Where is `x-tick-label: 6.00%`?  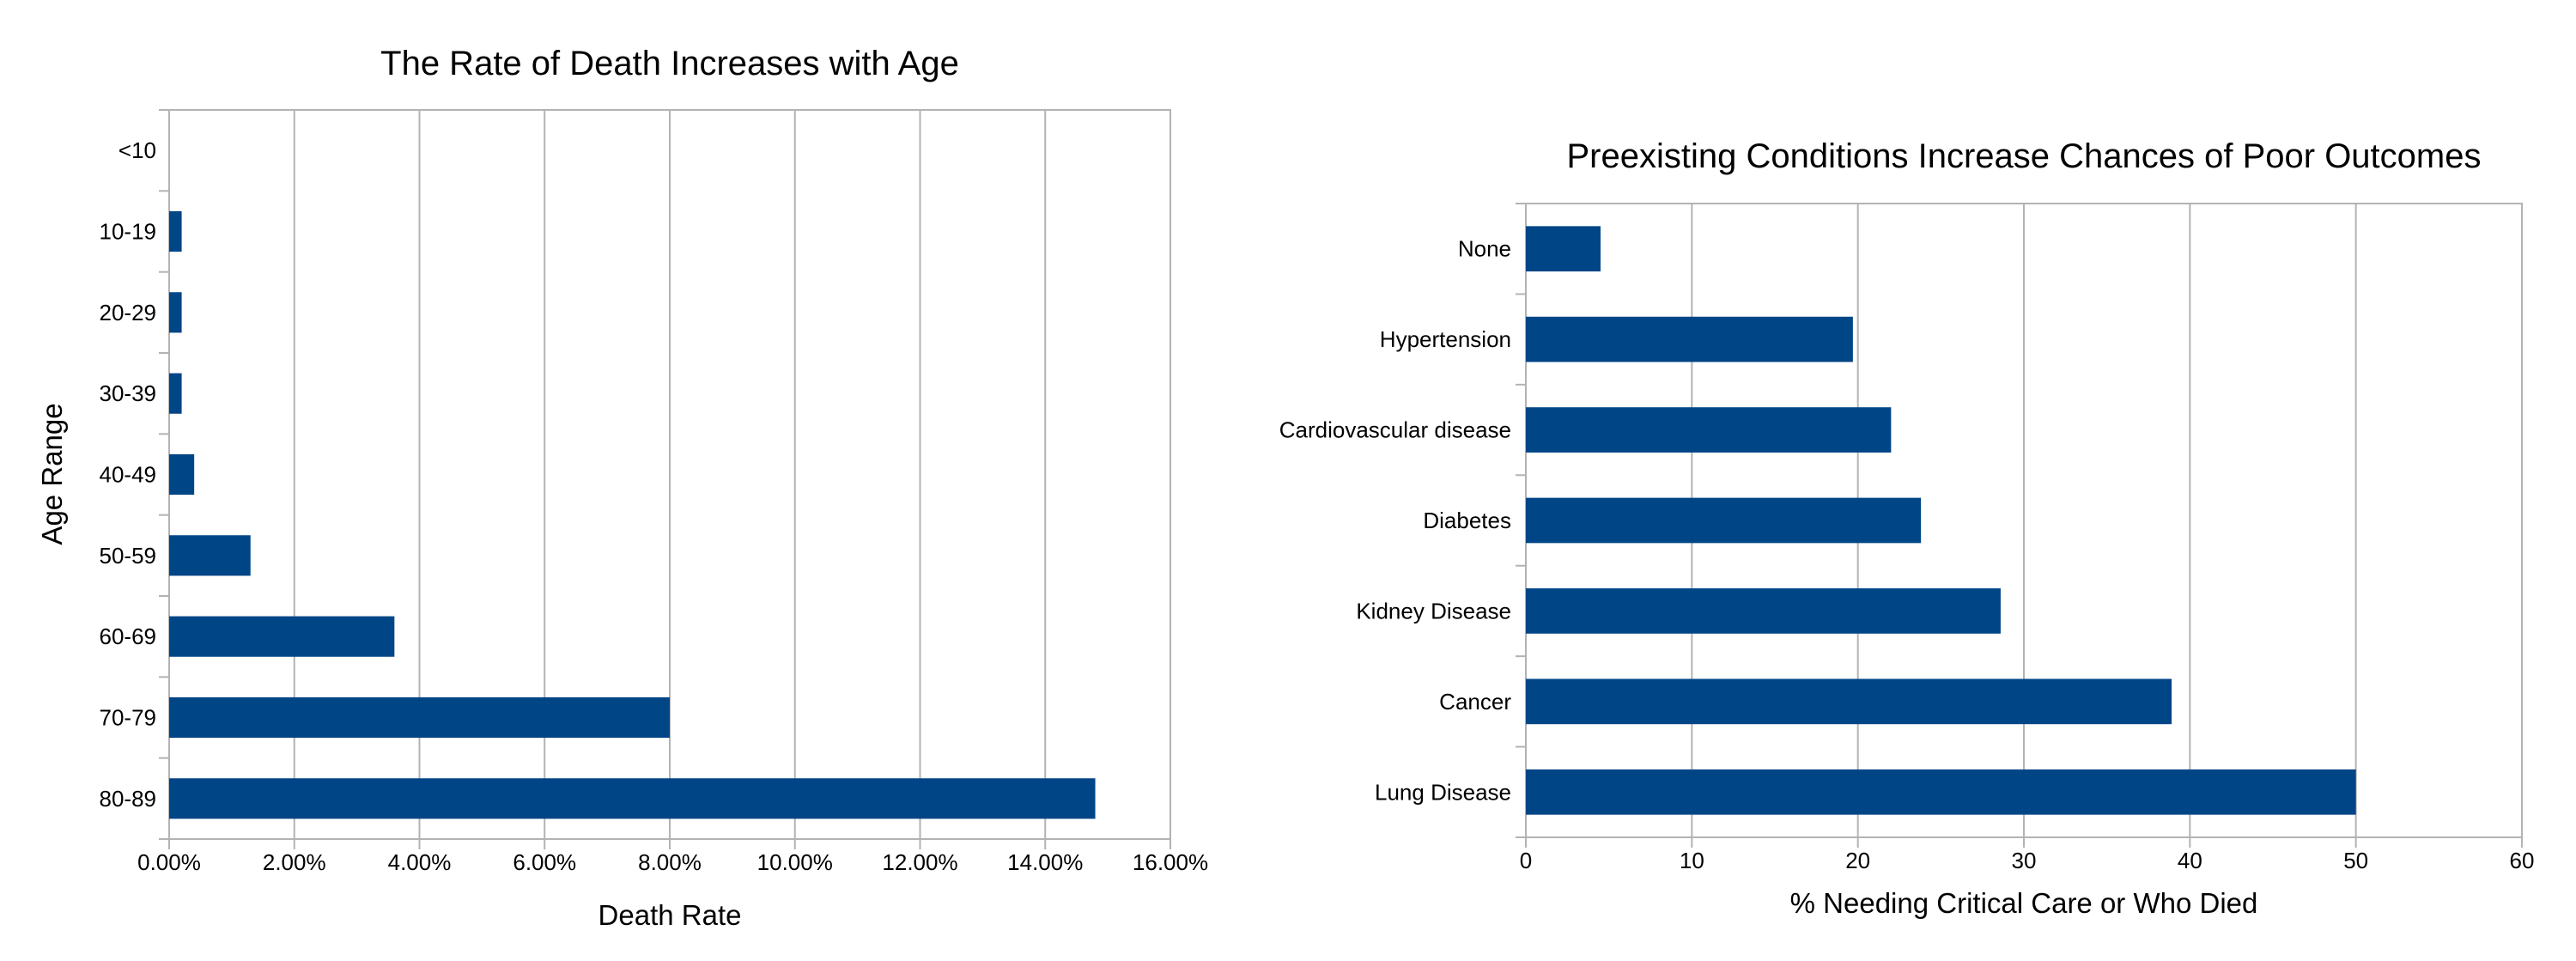 x-tick-label: 6.00% is located at coordinates (544, 862).